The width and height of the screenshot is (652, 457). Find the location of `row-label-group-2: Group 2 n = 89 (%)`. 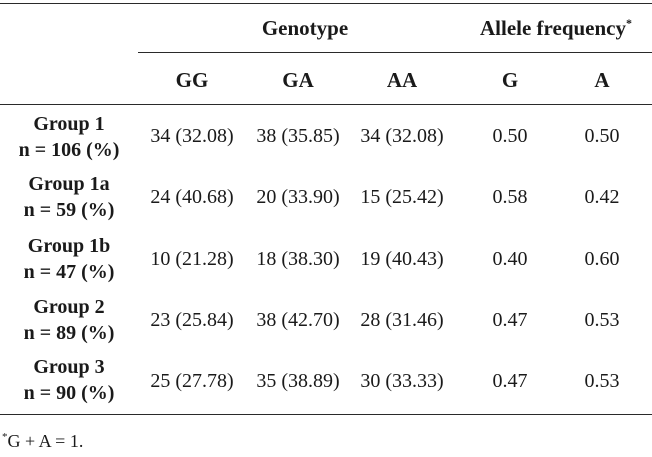

row-label-group-2: Group 2 n = 89 (%) is located at coordinates (69, 320).